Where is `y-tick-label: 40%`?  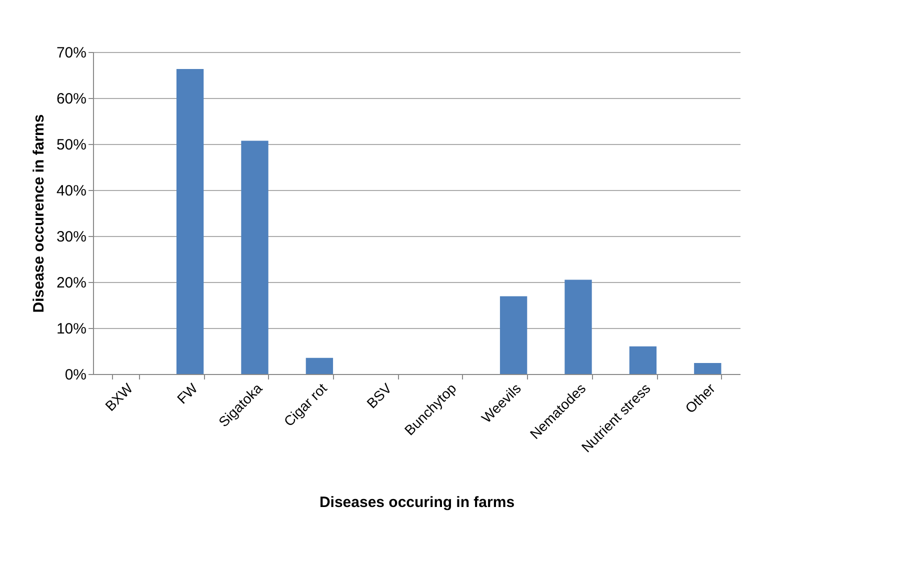 y-tick-label: 40% is located at coordinates (71, 191).